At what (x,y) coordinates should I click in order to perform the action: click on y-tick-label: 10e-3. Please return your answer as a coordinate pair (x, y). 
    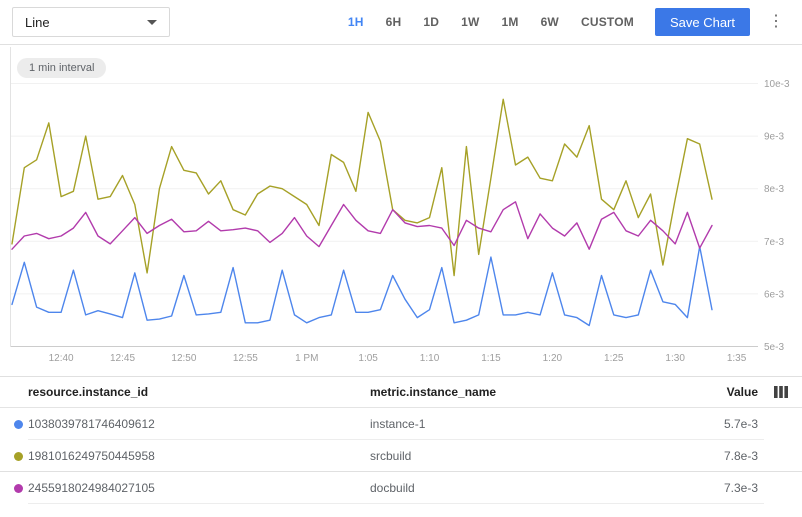
    Looking at the image, I should click on (777, 84).